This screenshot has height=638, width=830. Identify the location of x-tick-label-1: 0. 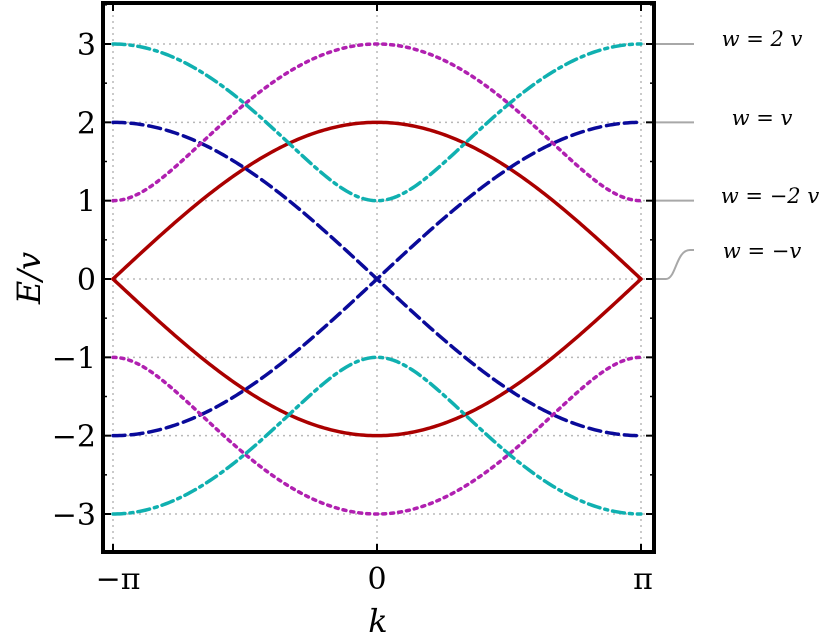
(376, 579).